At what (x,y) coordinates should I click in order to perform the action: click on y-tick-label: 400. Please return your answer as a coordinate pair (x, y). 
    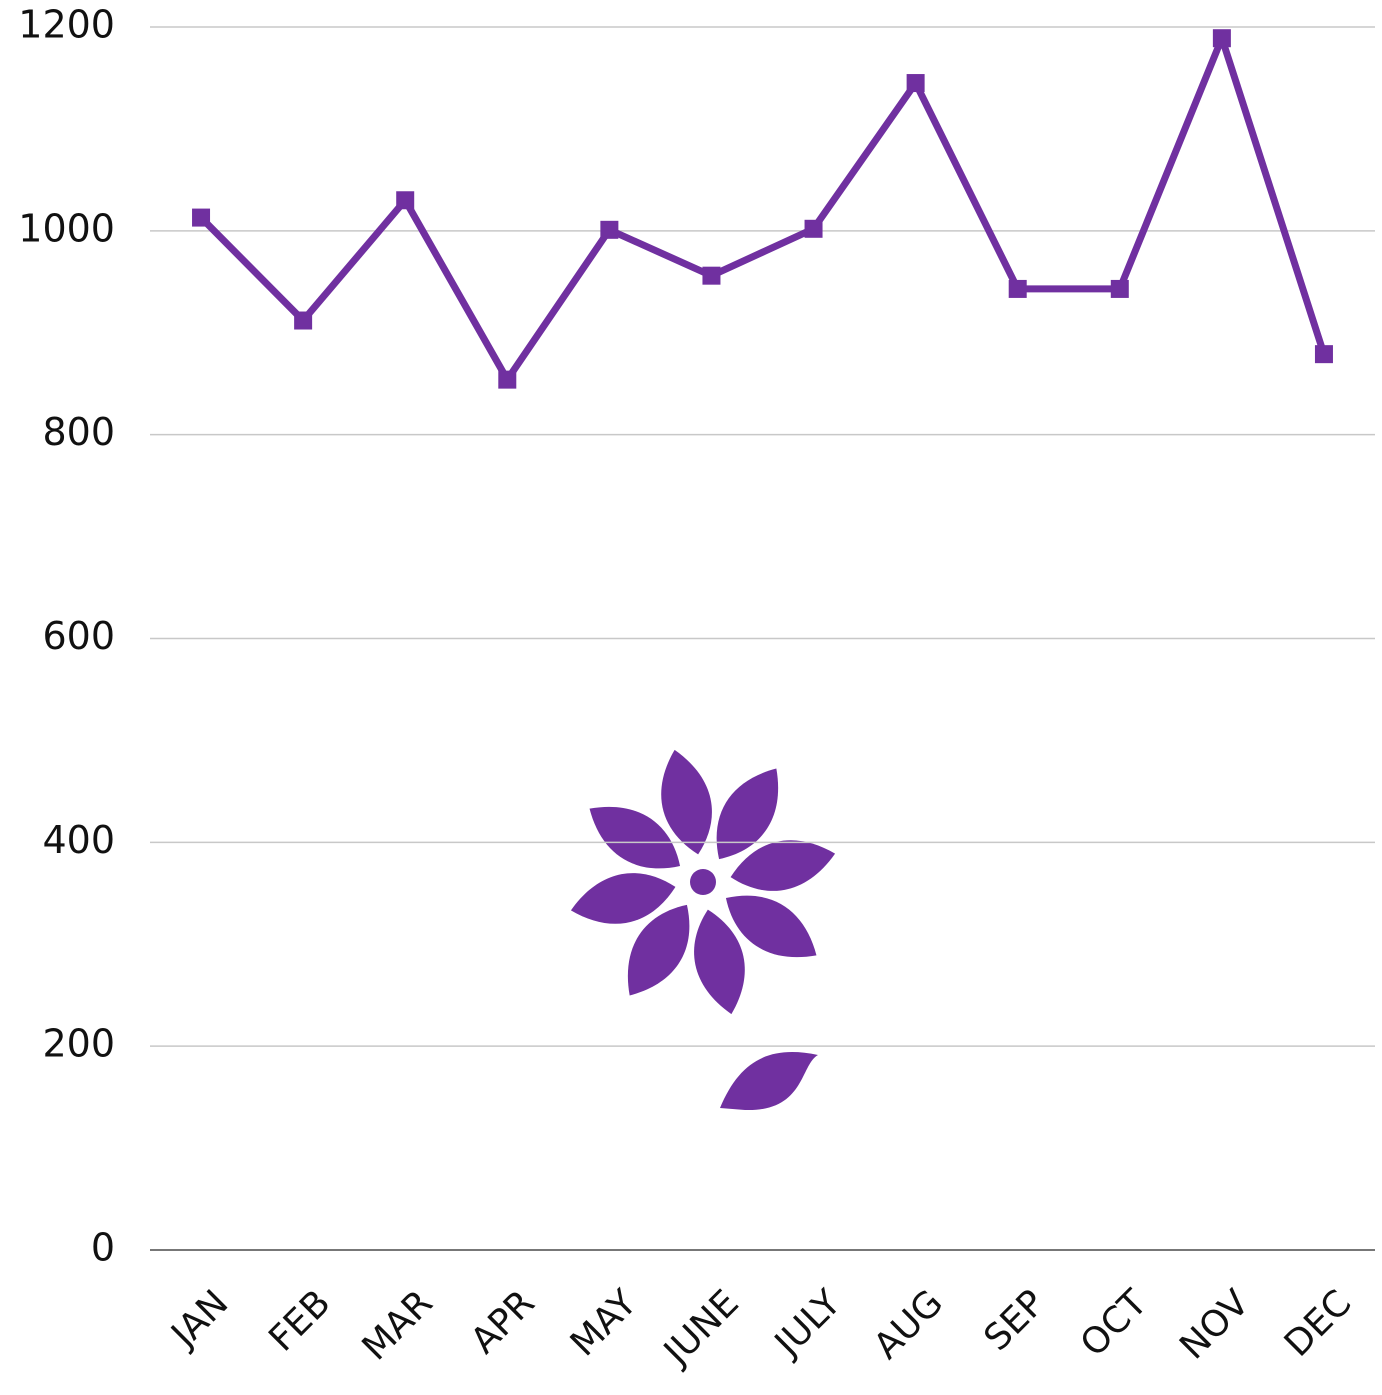
    Looking at the image, I should click on (78, 840).